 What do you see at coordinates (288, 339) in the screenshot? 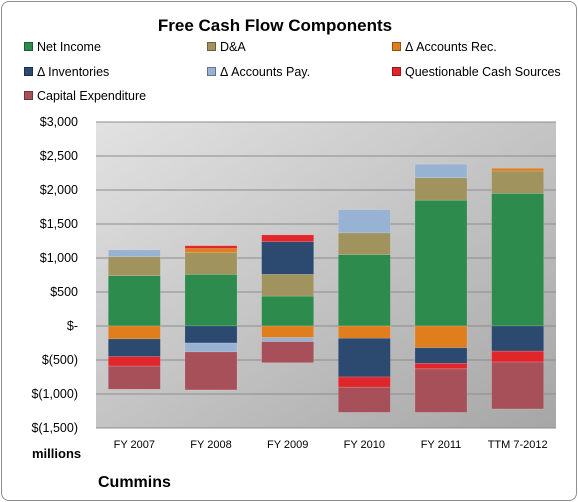
I see `bar-segment: Δ Accounts Pay. FY 2009: -60` at bounding box center [288, 339].